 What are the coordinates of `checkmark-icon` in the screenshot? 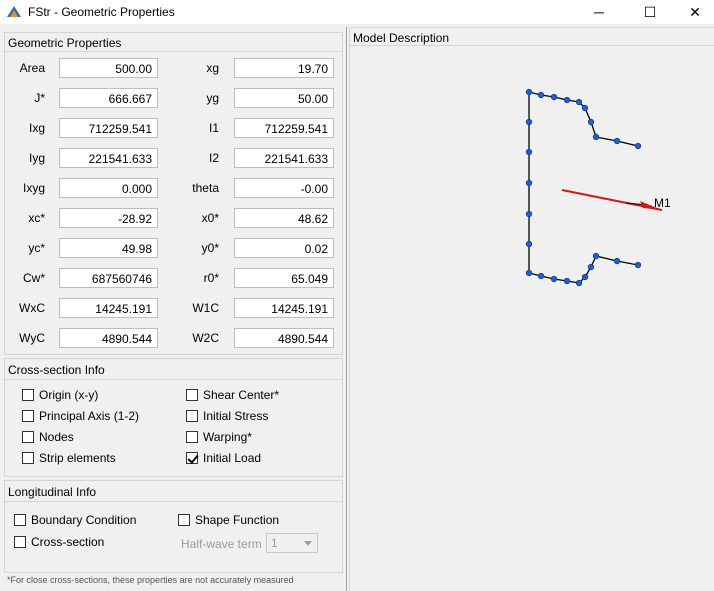 It's located at (192, 458).